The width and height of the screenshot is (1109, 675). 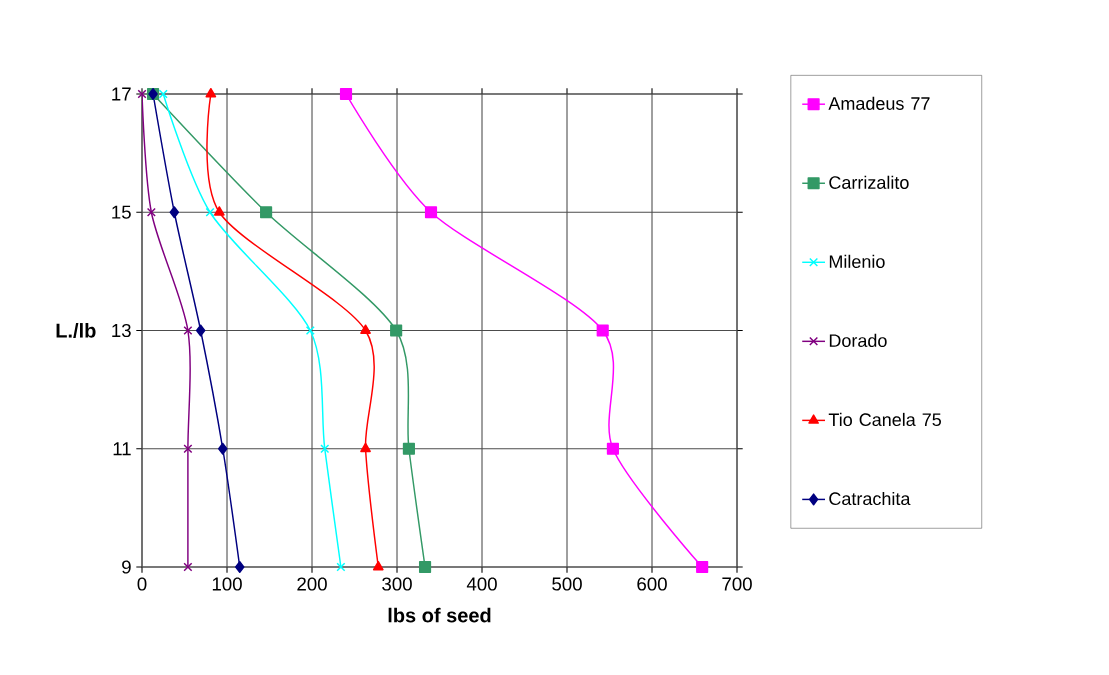 I want to click on y-tick-label: 15, so click(x=121, y=212).